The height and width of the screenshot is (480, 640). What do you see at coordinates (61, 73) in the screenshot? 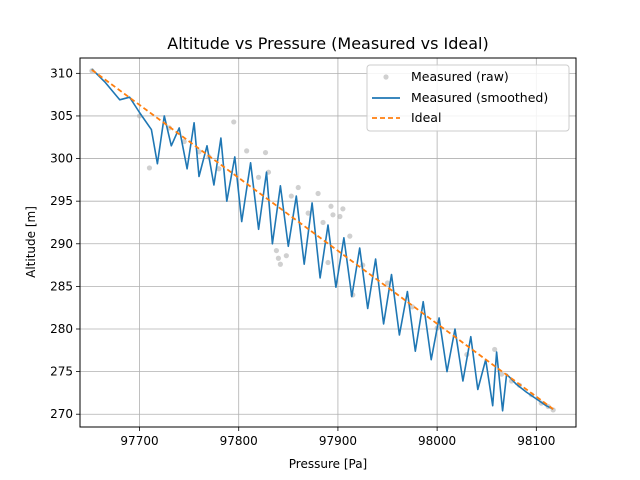
I see `y-tick-label: 310` at bounding box center [61, 73].